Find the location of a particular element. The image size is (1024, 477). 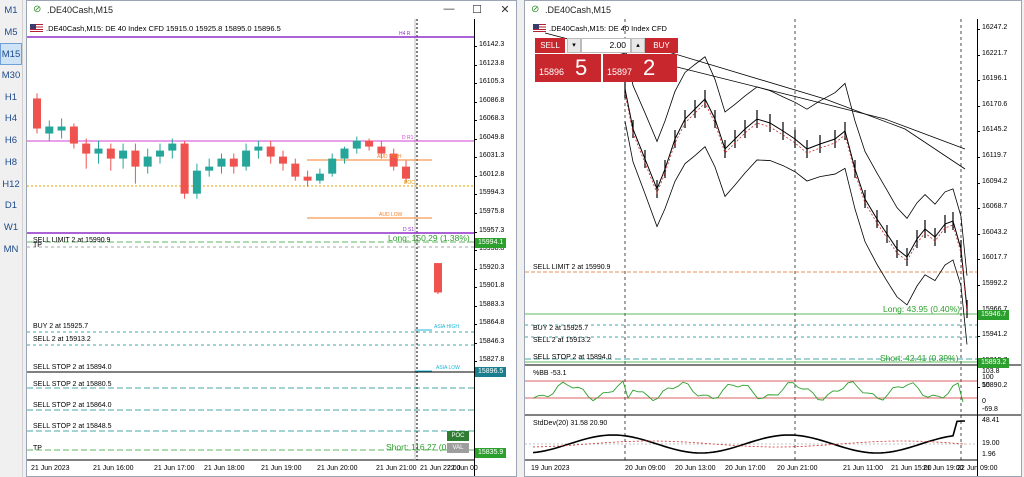

right-titlebar: ⊘ .DE40Cash,M15 is located at coordinates (773, 10).